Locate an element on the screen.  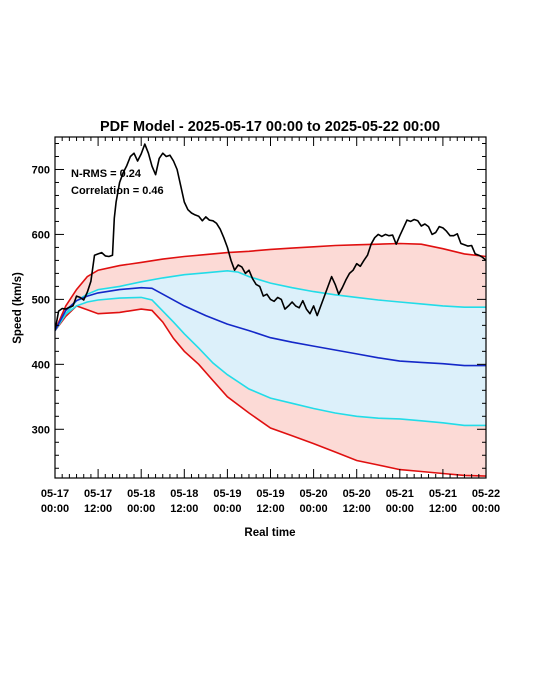
y-tick-label: 400 is located at coordinates (41, 365).